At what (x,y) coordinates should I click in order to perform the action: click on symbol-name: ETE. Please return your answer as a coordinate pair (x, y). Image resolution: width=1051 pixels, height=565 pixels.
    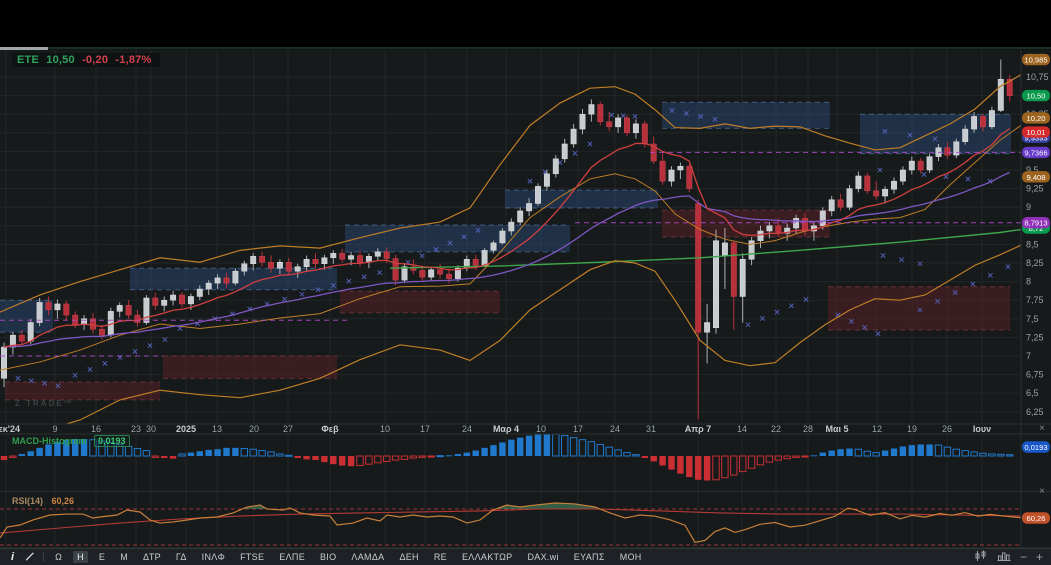
    Looking at the image, I should click on (28, 60).